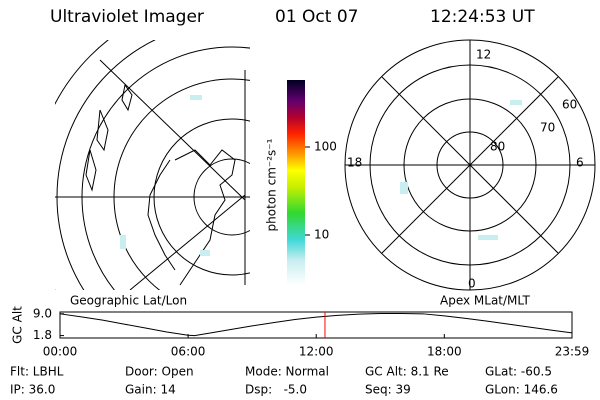 This screenshot has height=400, width=600. I want to click on x-tick-label: 18:00, so click(444, 352).